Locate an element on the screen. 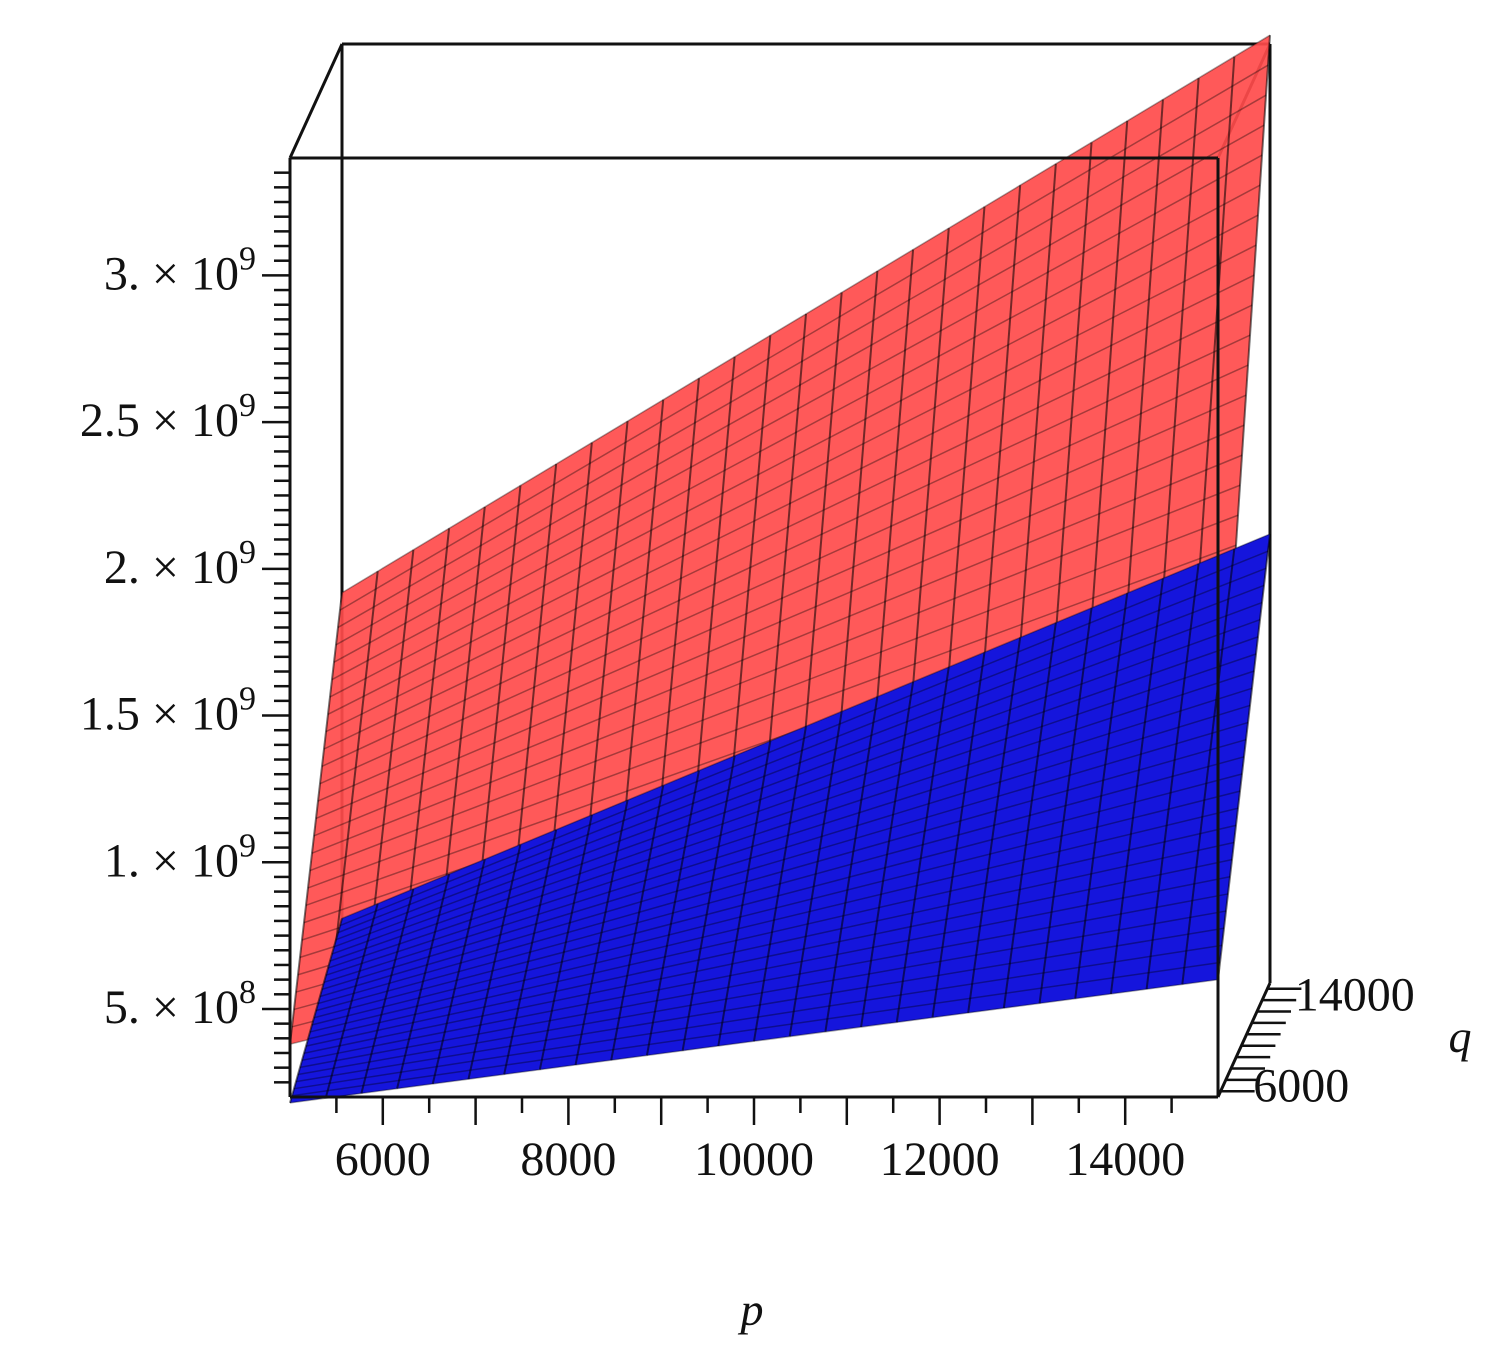 The width and height of the screenshot is (1495, 1356). z-tick-mantissa: 3. is located at coordinates (122, 273).